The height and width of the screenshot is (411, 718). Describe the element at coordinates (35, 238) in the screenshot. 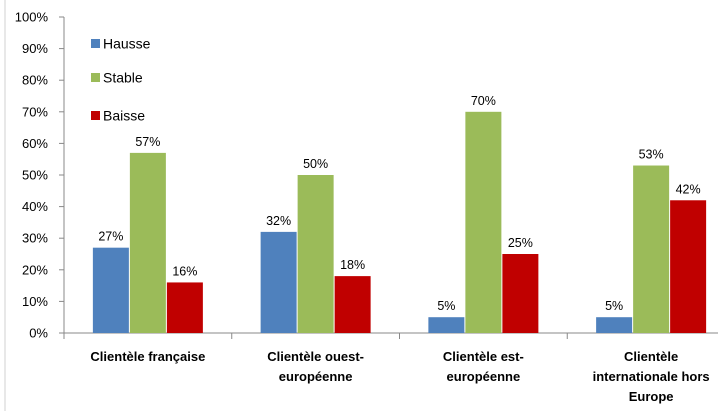

I see `y-tick-label: 30%` at that location.